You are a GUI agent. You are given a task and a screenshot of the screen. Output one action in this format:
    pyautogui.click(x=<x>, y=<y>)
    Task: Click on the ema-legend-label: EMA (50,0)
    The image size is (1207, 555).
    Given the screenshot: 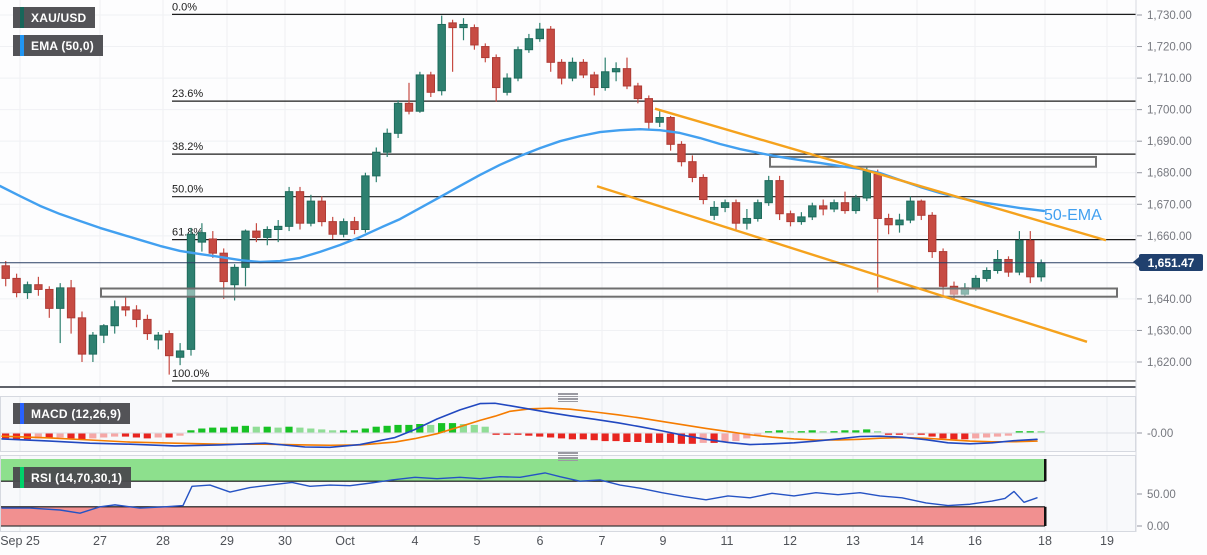 What is the action you would take?
    pyautogui.click(x=62, y=45)
    